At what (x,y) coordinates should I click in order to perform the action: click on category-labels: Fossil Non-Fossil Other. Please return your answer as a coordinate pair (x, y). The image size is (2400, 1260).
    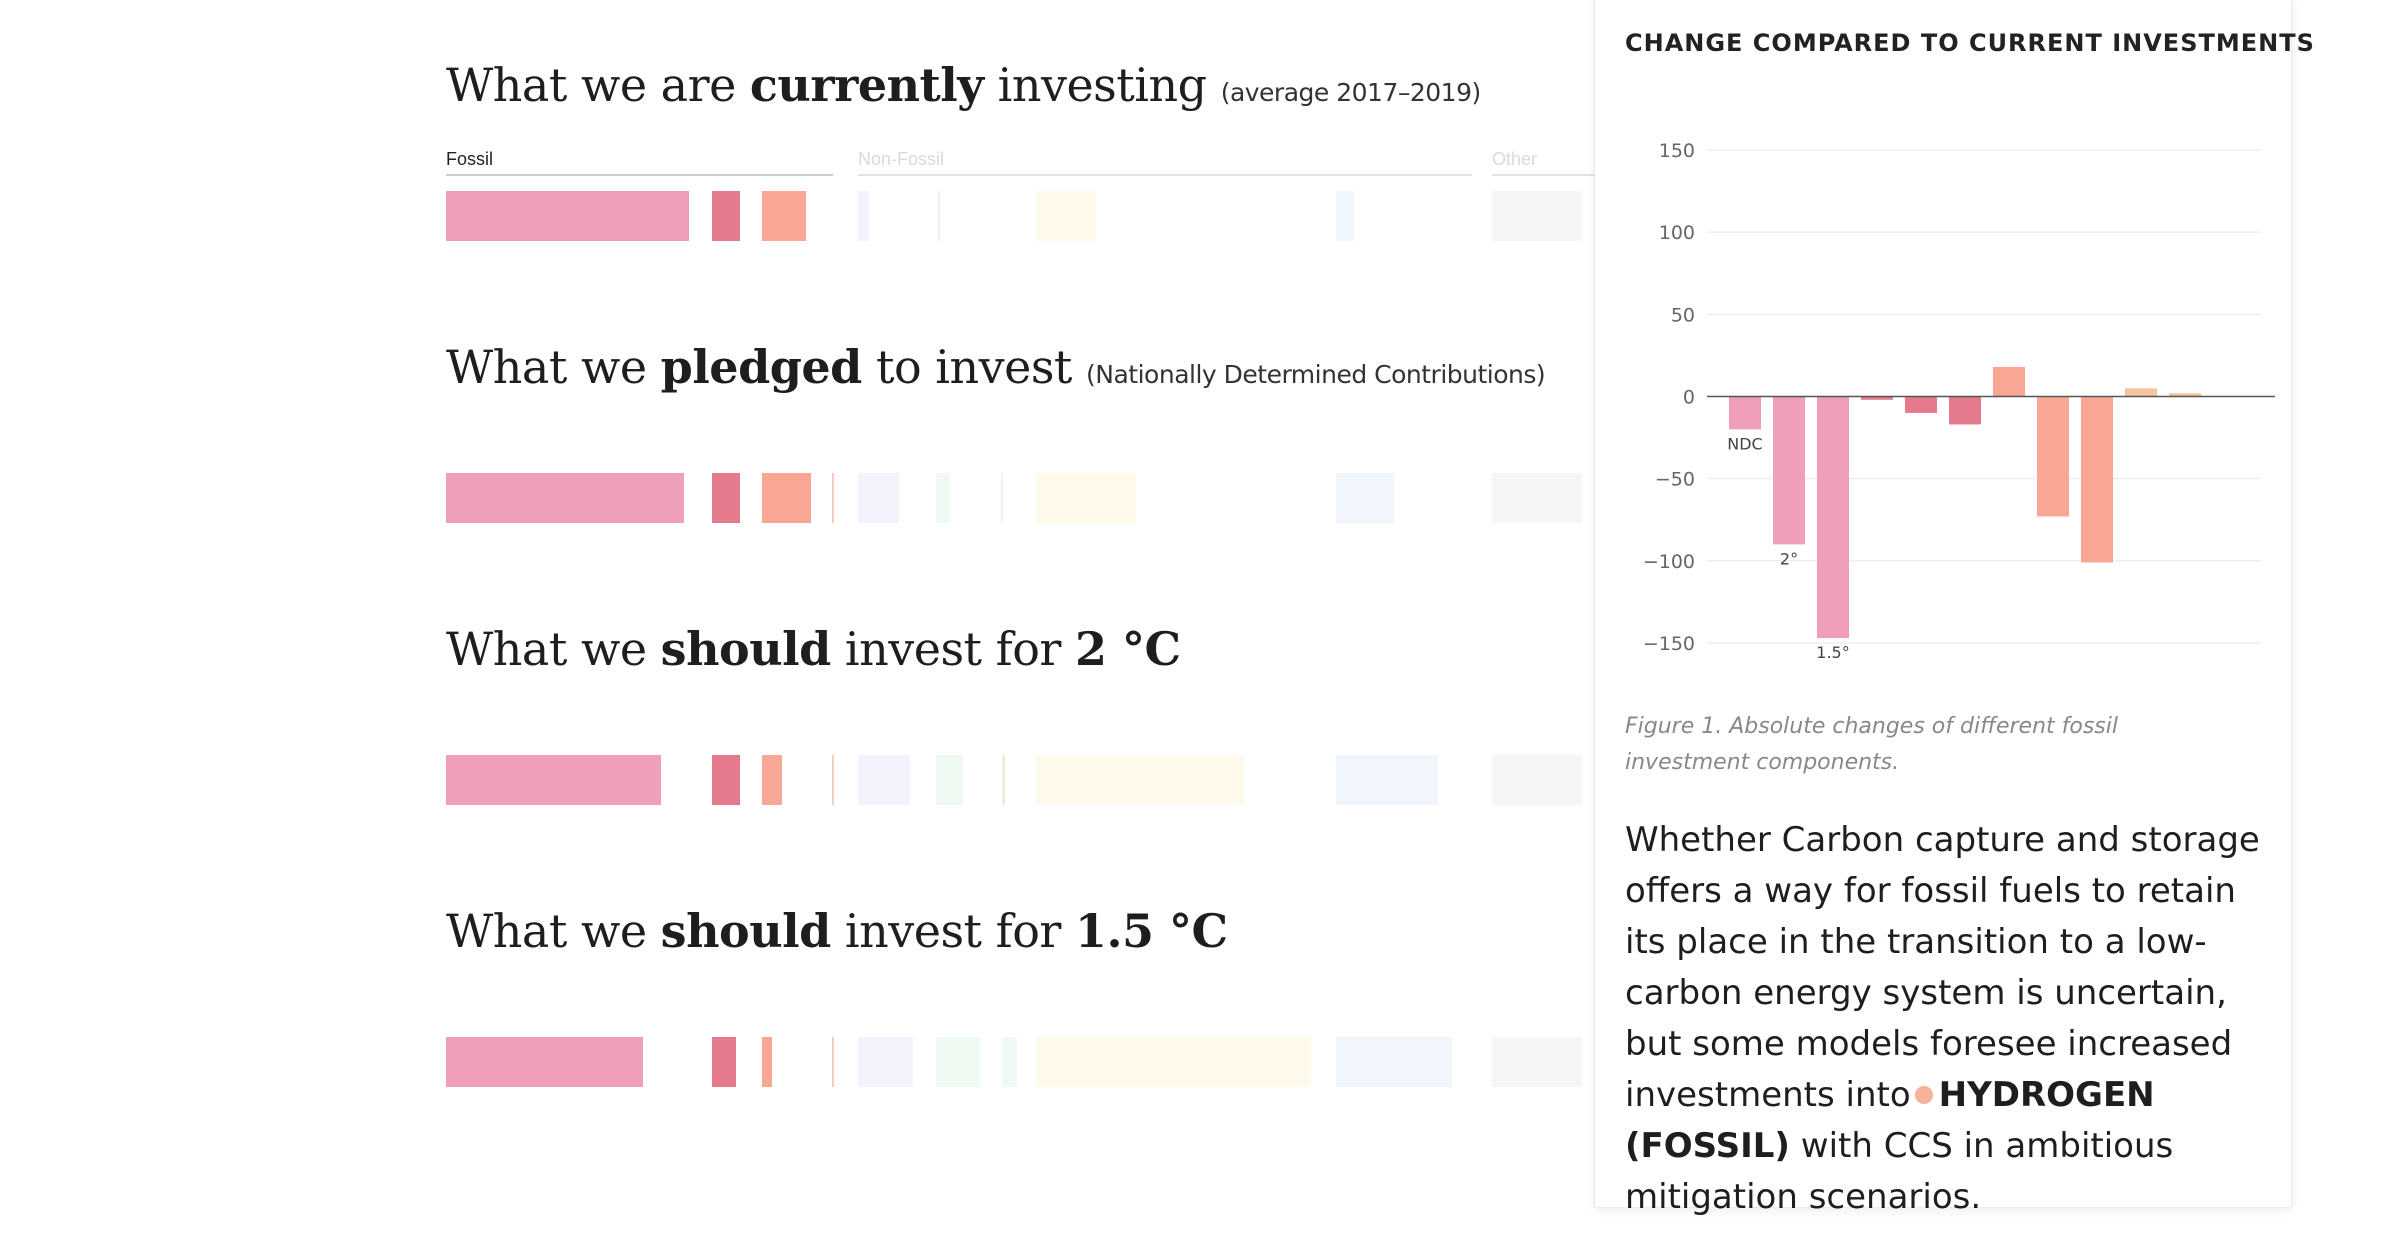
    Looking at the image, I should click on (1046, 164).